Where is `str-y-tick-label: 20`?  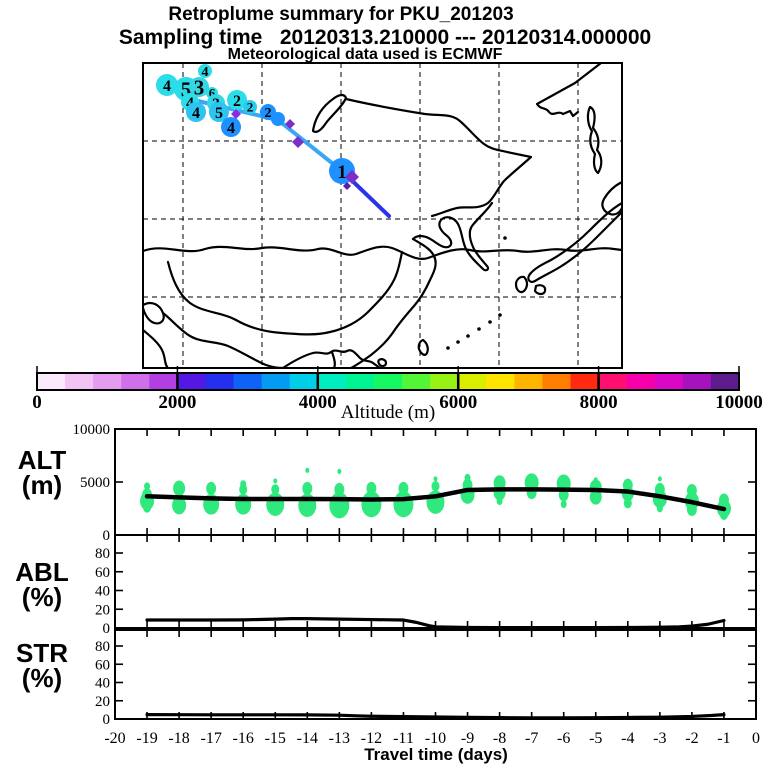
str-y-tick-label: 20 is located at coordinates (102, 702).